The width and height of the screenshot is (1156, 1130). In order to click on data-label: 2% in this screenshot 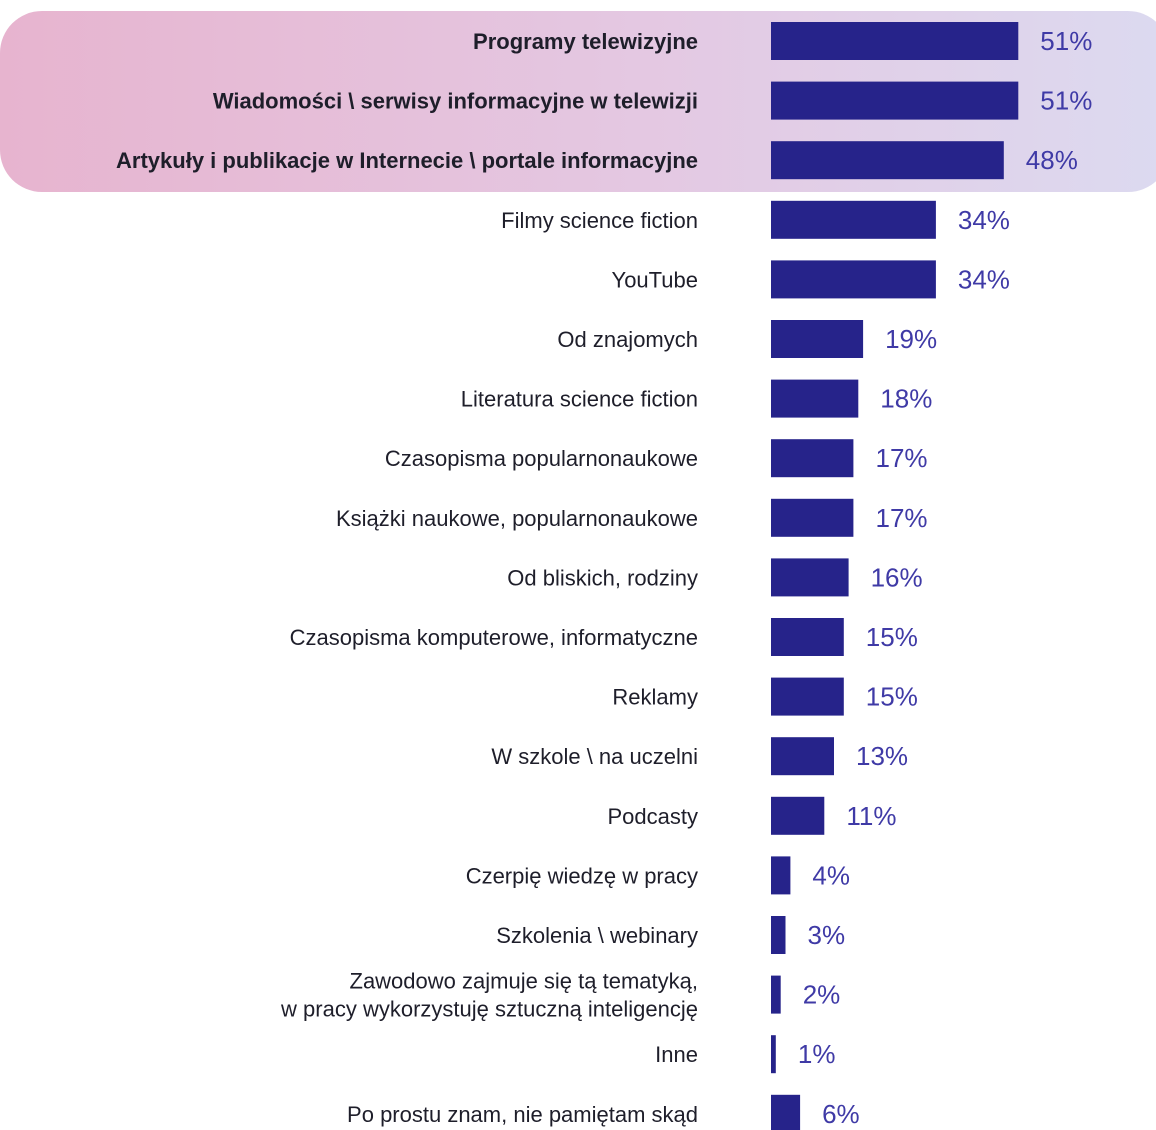, I will do `click(822, 995)`.